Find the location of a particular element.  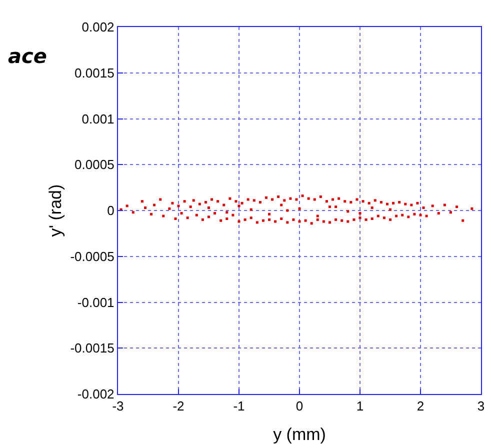

x-tick-label: 3 is located at coordinates (481, 406).